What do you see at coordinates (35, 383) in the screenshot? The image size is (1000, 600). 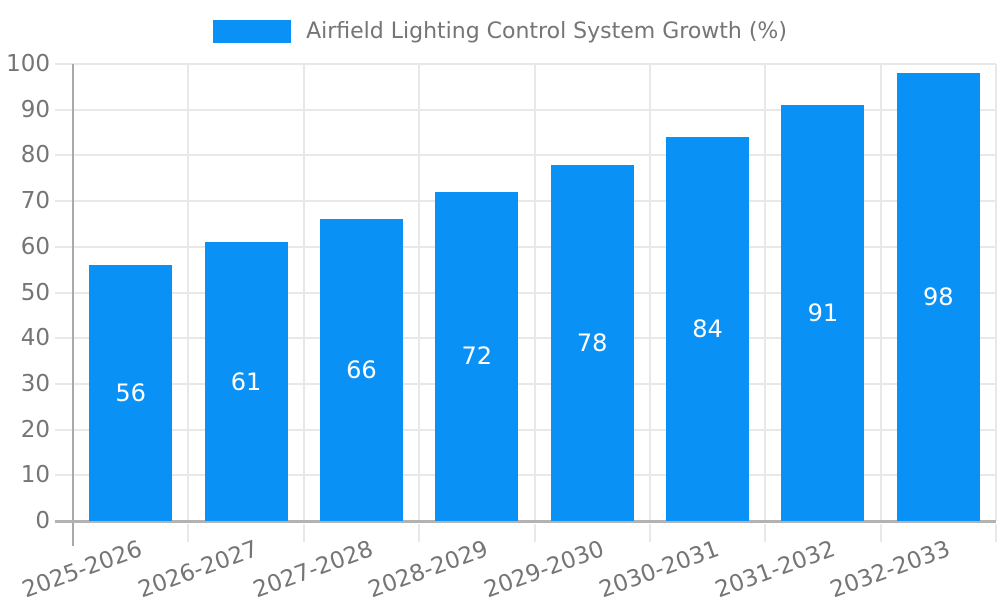 I see `y-tick-label: 30` at bounding box center [35, 383].